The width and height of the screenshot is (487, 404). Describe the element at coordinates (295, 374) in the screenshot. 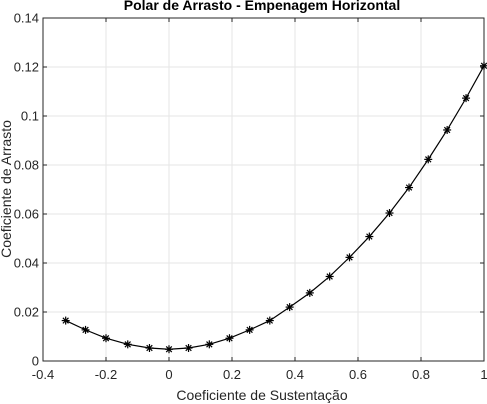

I see `x-tick-label: 0.4` at that location.